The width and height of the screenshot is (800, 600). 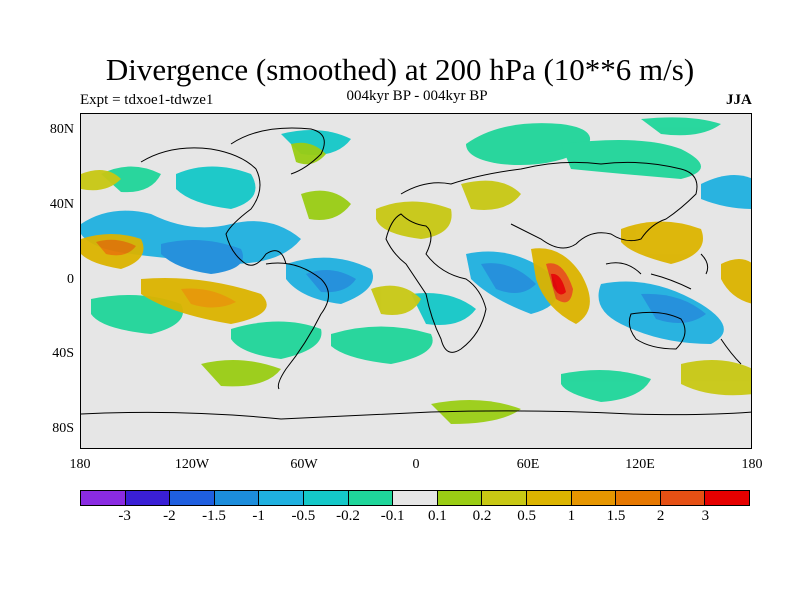 What do you see at coordinates (416, 464) in the screenshot?
I see `lon-label-0: 0` at bounding box center [416, 464].